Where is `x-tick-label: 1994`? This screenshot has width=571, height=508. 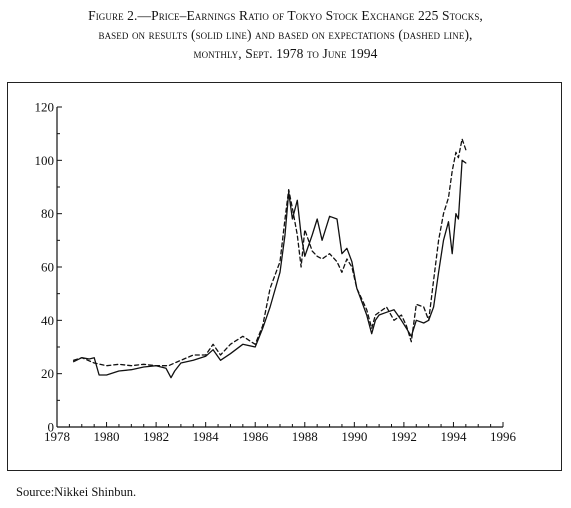 x-tick-label: 1994 is located at coordinates (453, 436).